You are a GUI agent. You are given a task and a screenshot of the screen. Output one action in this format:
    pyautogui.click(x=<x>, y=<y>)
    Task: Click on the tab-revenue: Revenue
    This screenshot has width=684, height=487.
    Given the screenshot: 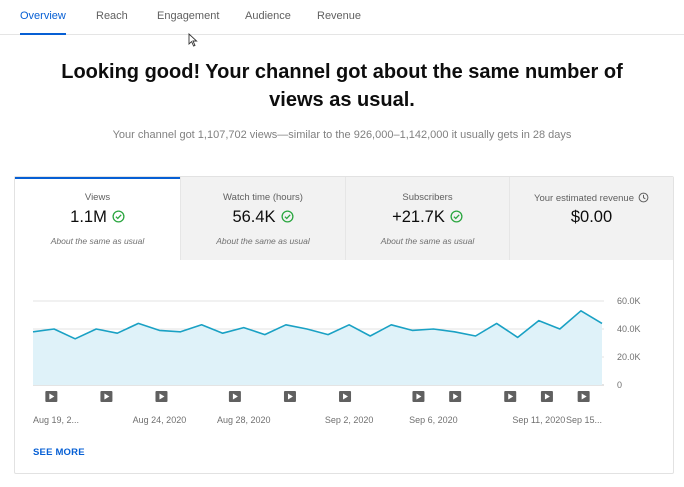 What is the action you would take?
    pyautogui.click(x=339, y=16)
    